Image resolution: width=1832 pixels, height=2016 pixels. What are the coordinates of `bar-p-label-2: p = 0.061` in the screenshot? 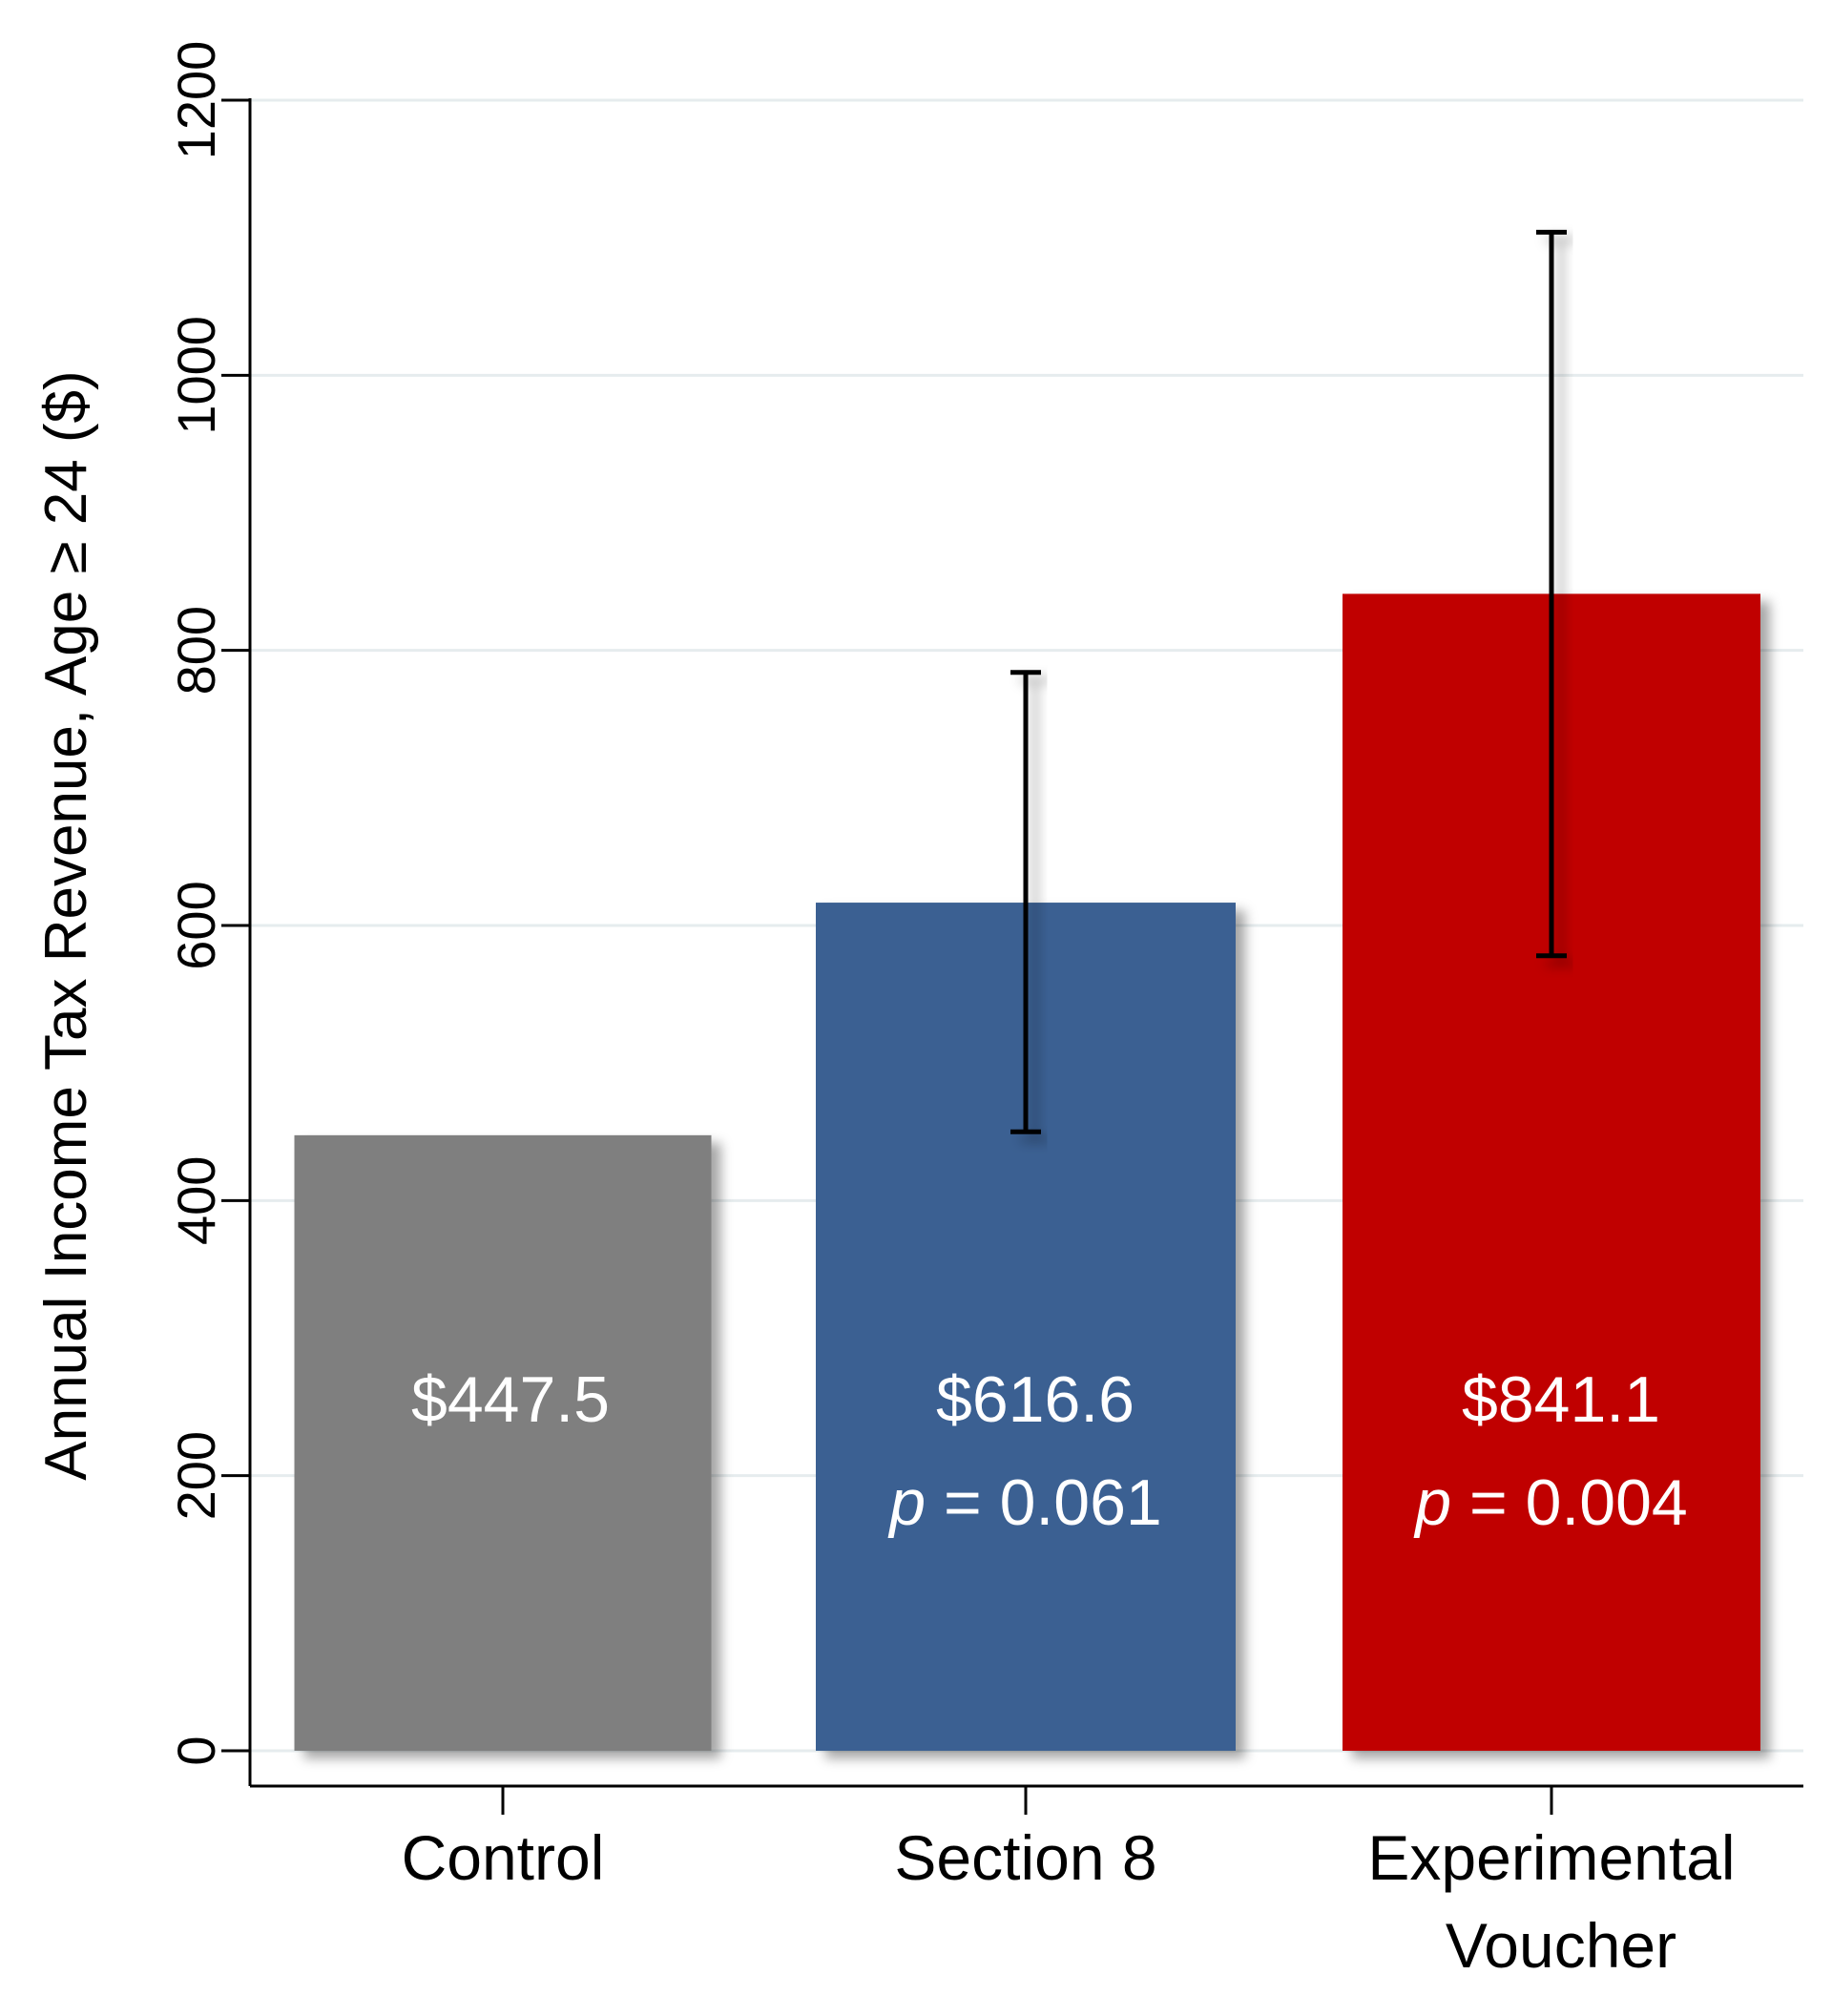 It's located at (1025, 1502).